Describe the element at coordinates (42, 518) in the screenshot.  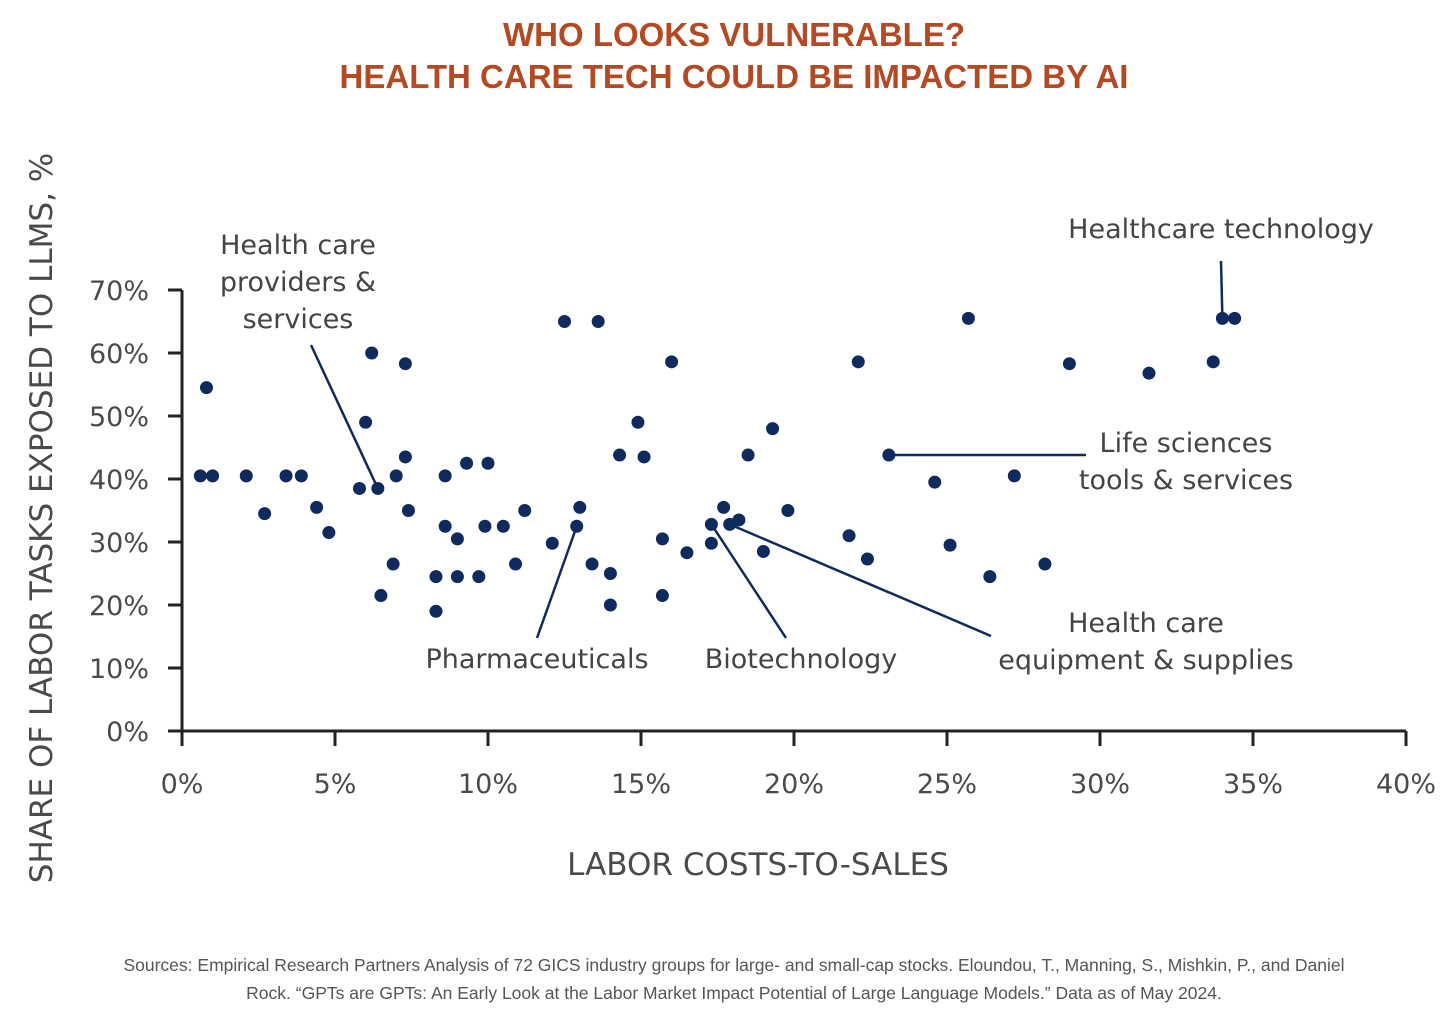
I see `y-axis-label: SHARE OF LABOR TASKS EXPOSED TO LLMS, %` at that location.